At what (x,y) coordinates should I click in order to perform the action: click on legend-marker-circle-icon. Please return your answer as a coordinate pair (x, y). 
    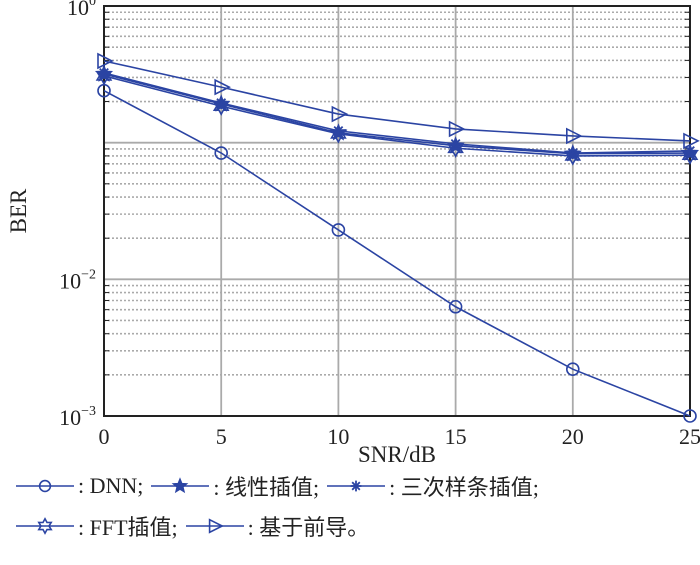
    Looking at the image, I should click on (45, 486).